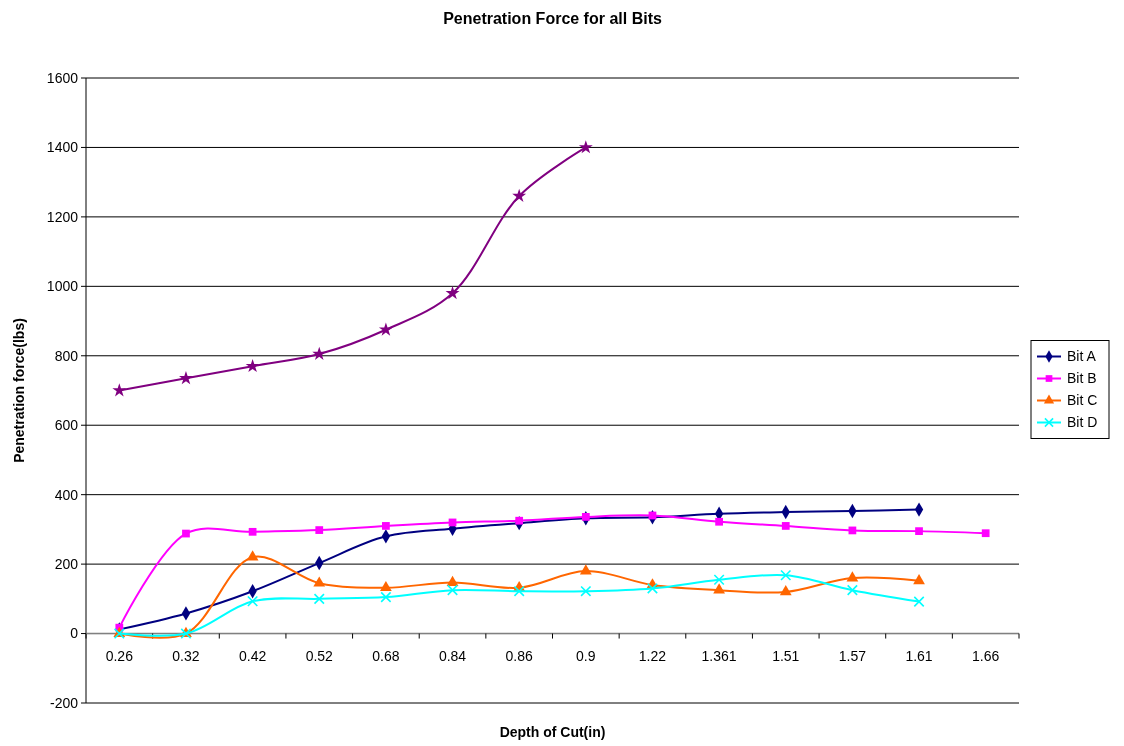 This screenshot has width=1124, height=746. I want to click on y-axis-title: Penetration force(lbs), so click(19, 390).